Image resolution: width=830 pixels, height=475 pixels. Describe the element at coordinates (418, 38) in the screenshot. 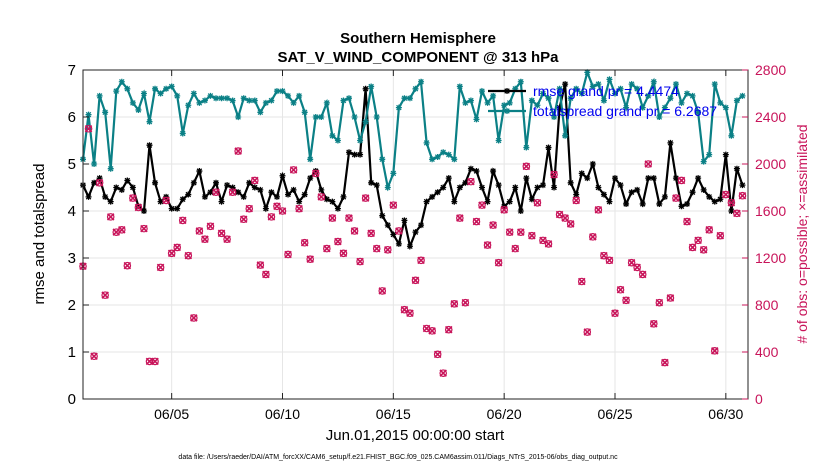

I see `chart-title: Southern Hemisphere` at that location.